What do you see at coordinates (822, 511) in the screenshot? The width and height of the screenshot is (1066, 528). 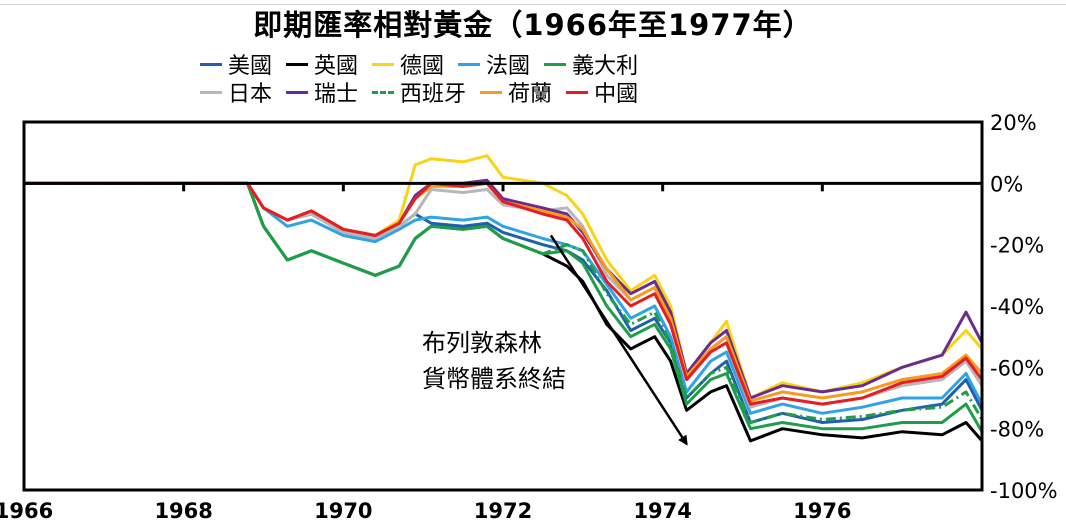 I see `x-tick-label: 1976` at bounding box center [822, 511].